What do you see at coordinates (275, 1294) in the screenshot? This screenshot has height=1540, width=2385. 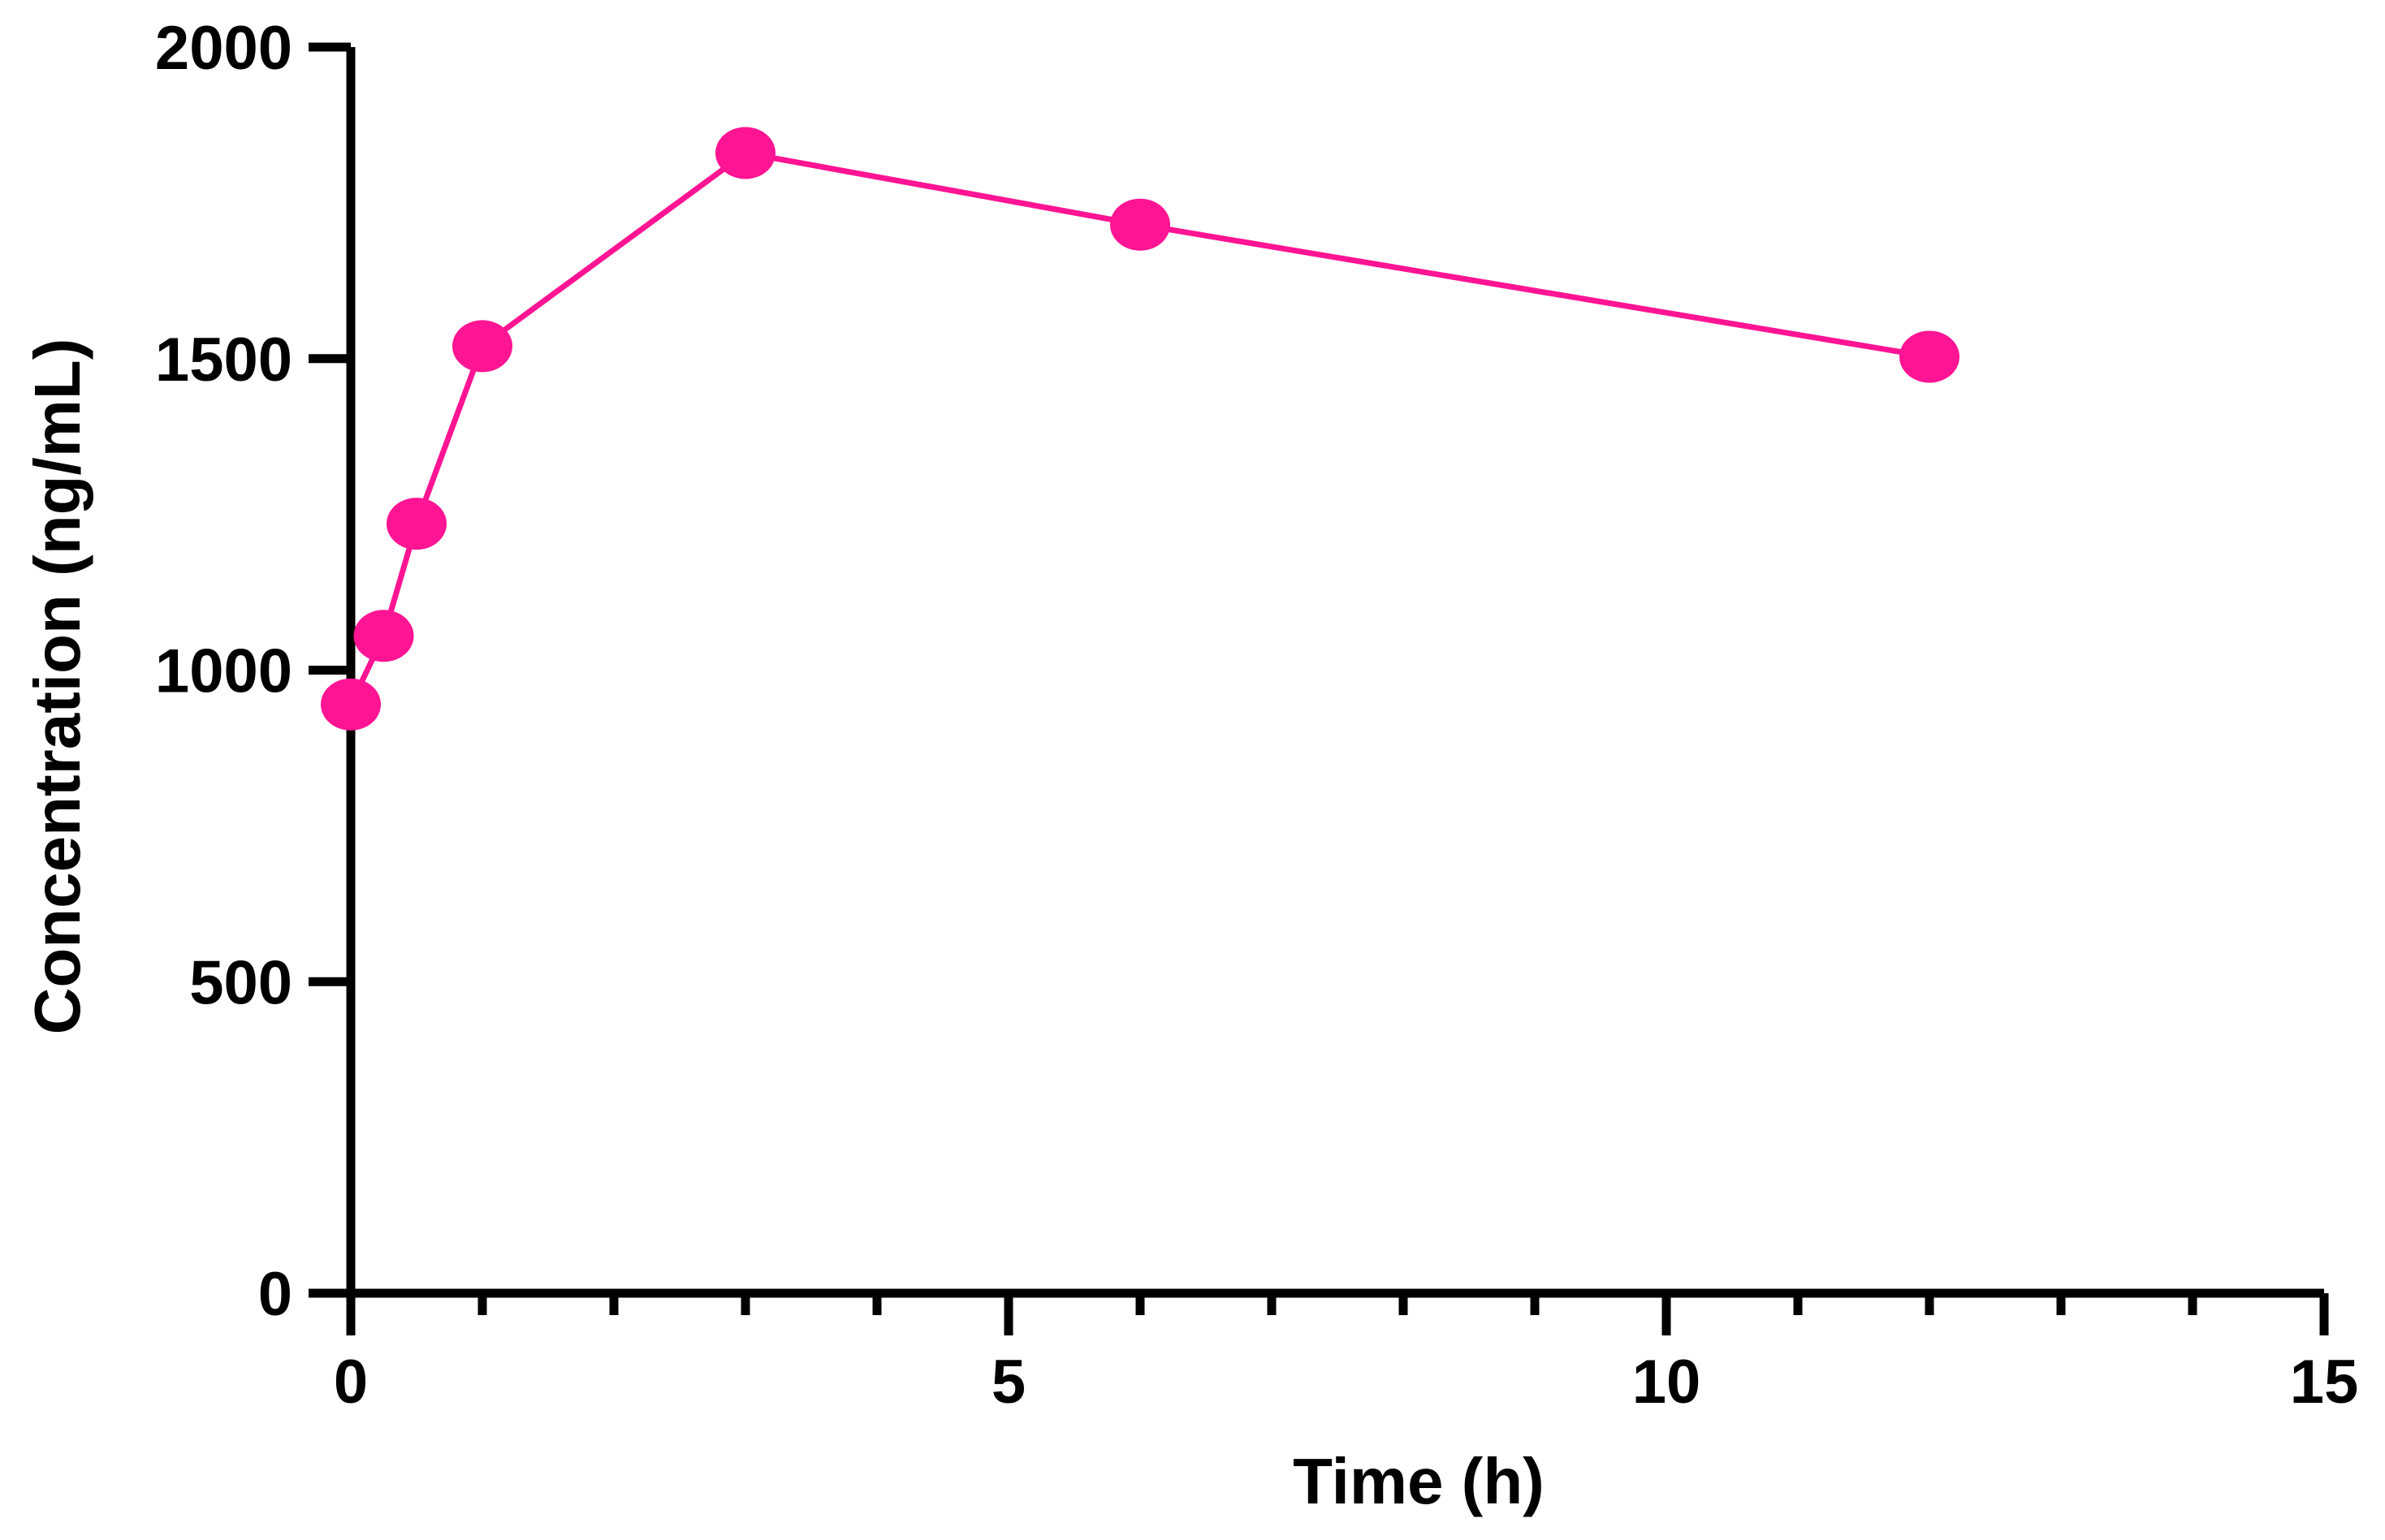 I see `y-tick-label: 0` at bounding box center [275, 1294].